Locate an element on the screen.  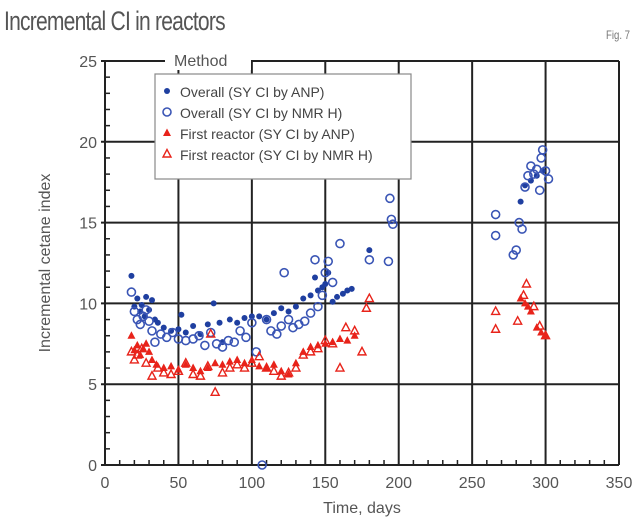
y-axis-label: Incremental cetane index is located at coordinates (45, 263).